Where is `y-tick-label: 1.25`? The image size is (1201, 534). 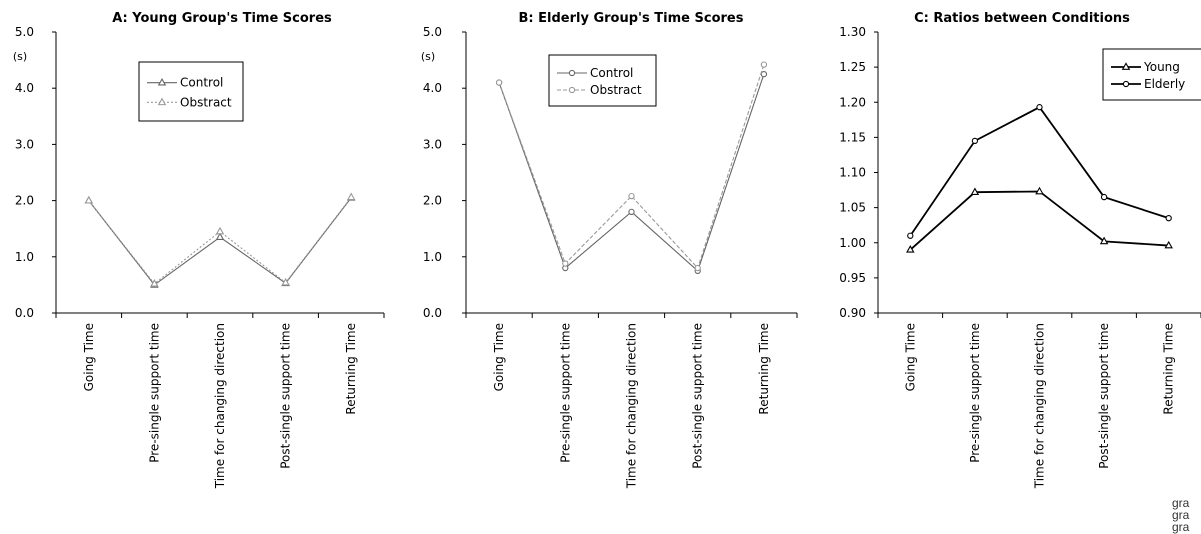
y-tick-label: 1.25 is located at coordinates (852, 67).